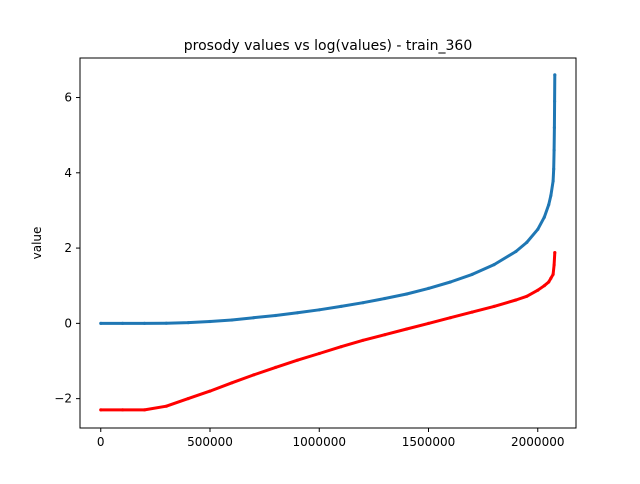 The image size is (640, 484). Describe the element at coordinates (37, 243) in the screenshot. I see `y-axis-label: value` at that location.